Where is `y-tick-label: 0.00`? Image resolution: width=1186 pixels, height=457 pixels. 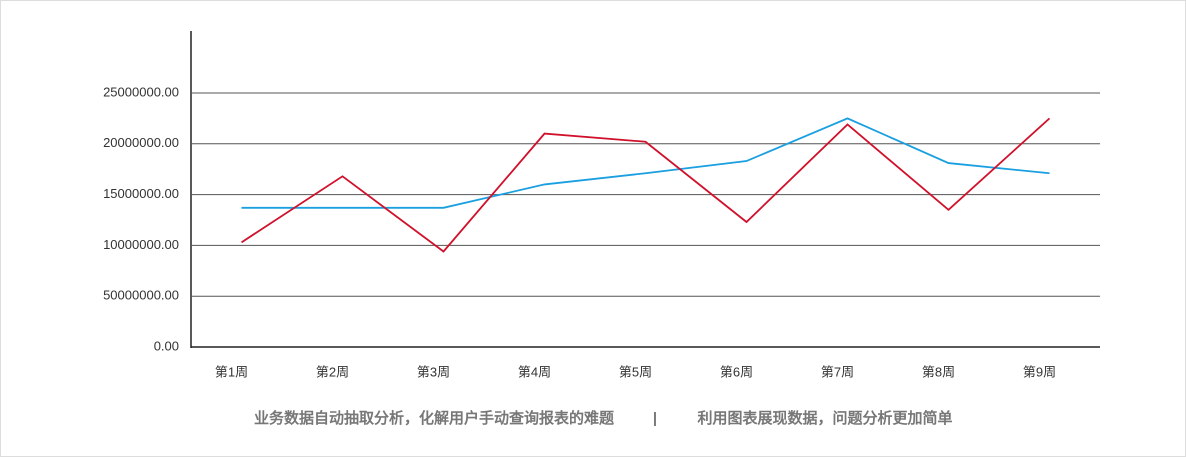
y-tick-label: 0.00 is located at coordinates (166, 345).